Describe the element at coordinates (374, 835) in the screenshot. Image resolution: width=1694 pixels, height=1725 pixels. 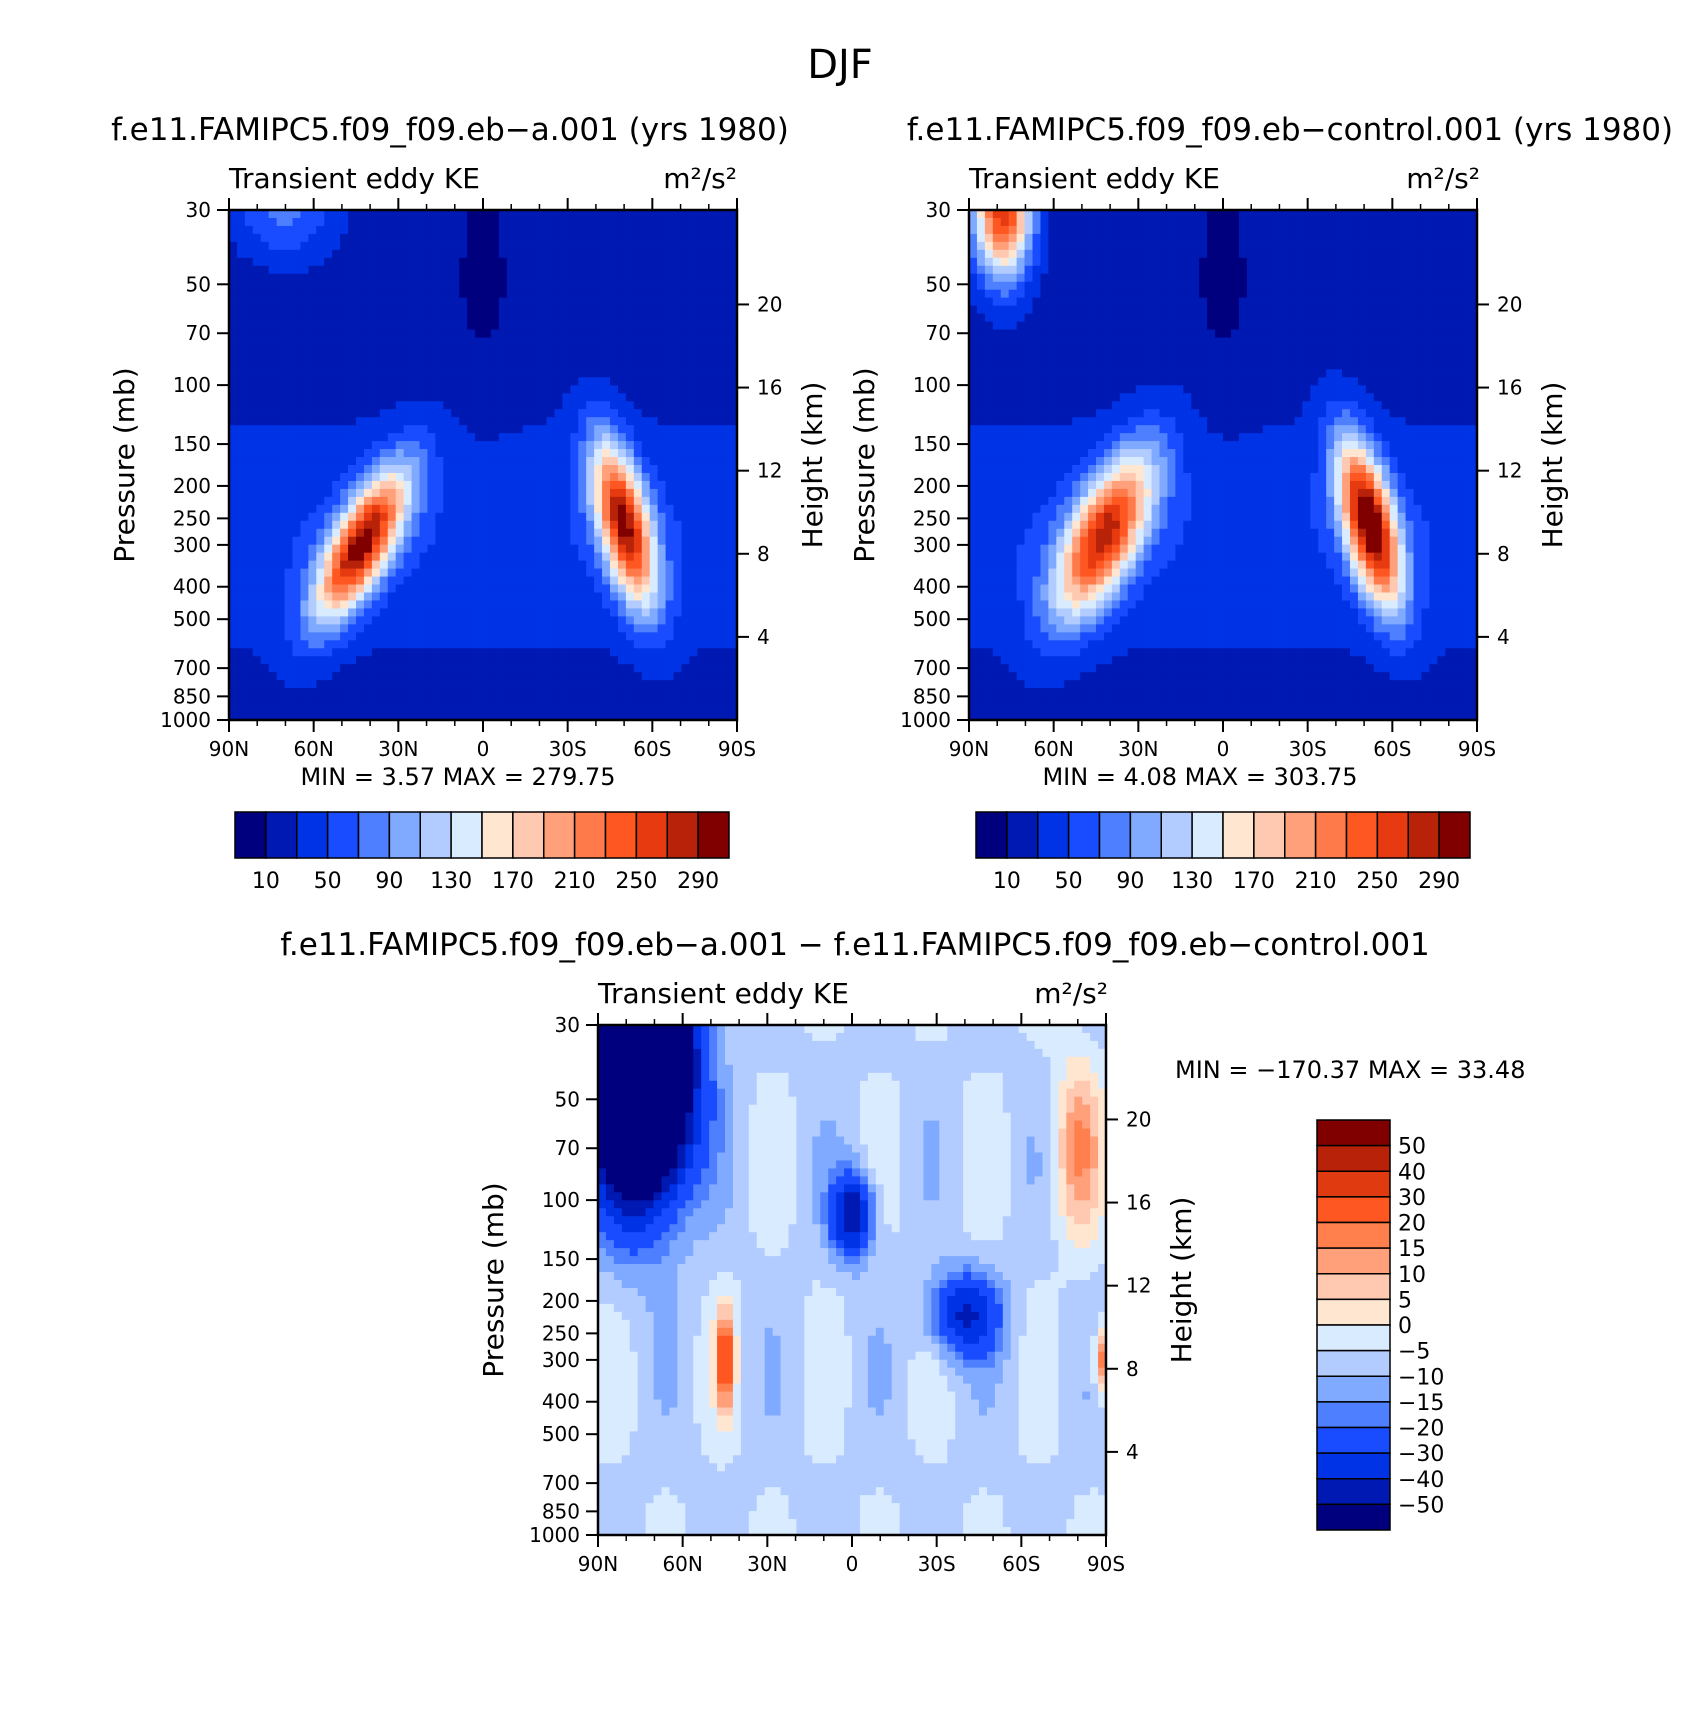
I see `colorbar-swatch` at that location.